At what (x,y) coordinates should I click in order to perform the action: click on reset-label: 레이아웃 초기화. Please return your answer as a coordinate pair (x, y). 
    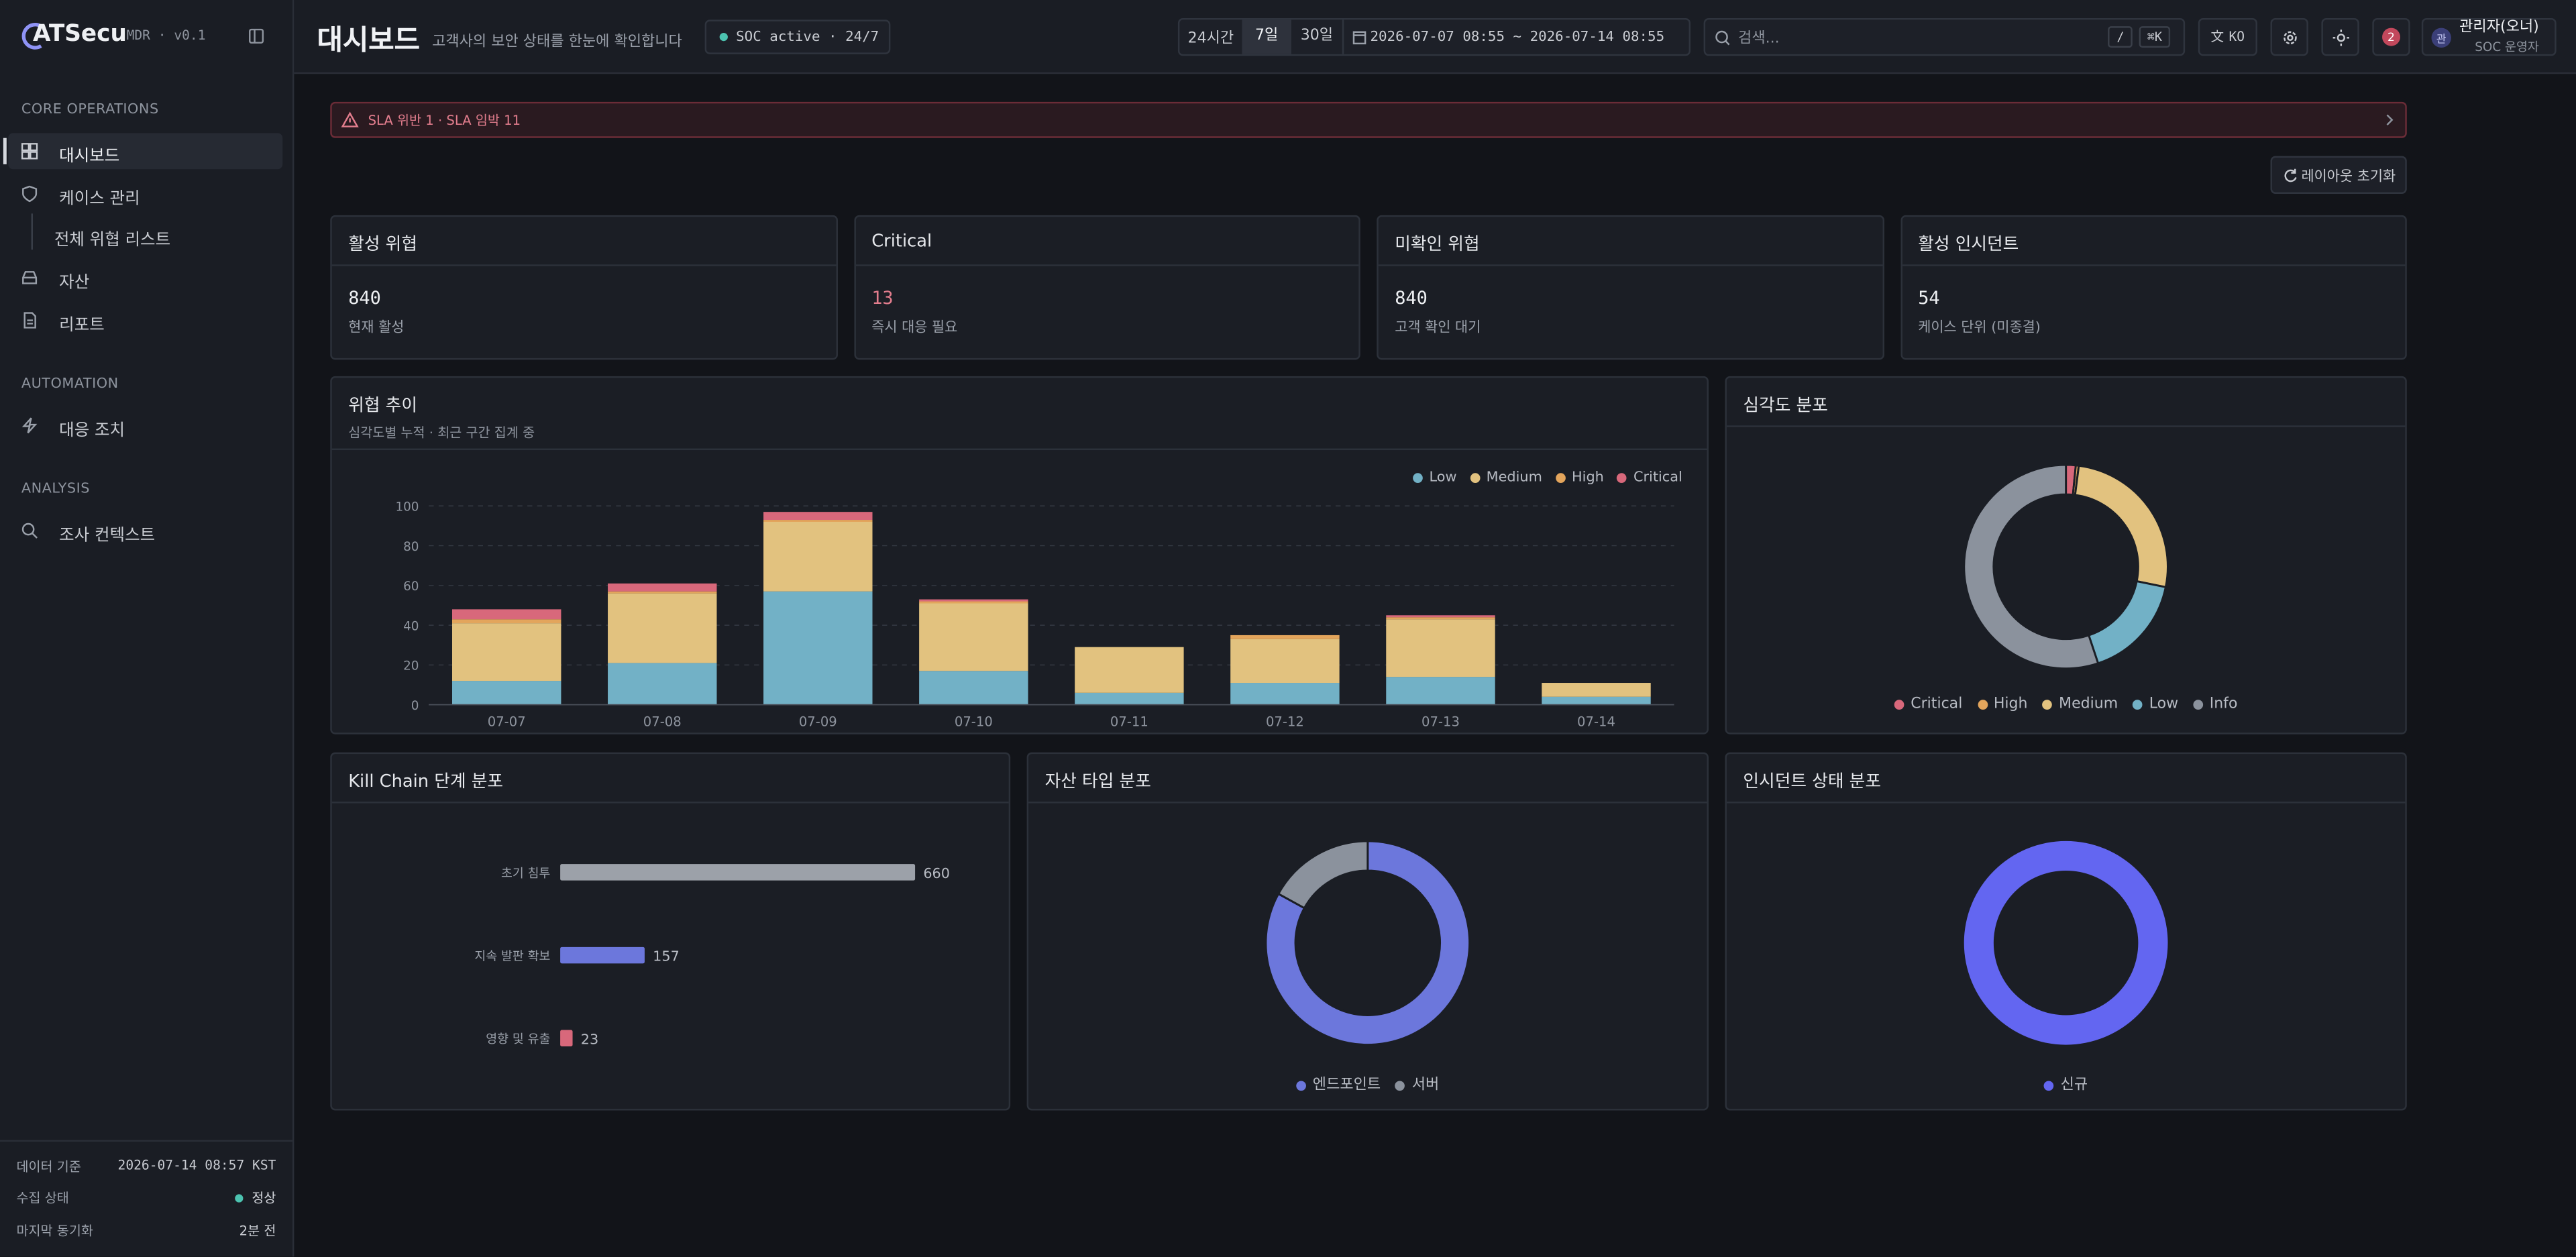
    Looking at the image, I should click on (2348, 176).